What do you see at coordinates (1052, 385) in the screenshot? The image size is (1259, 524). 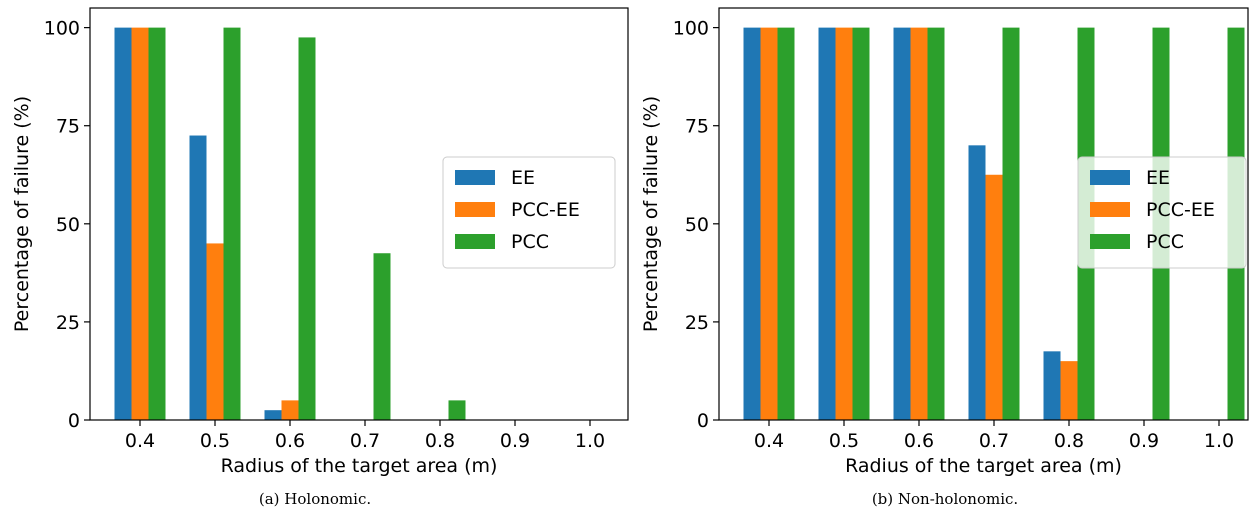 I see `bar-ee-0.8` at bounding box center [1052, 385].